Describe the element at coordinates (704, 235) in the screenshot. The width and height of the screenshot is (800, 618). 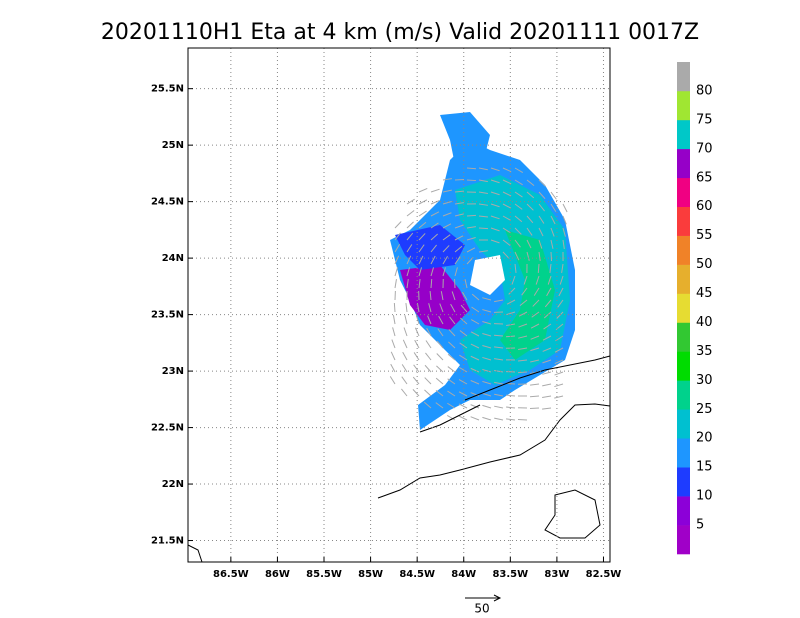
I see `colorbar-label: 55` at that location.